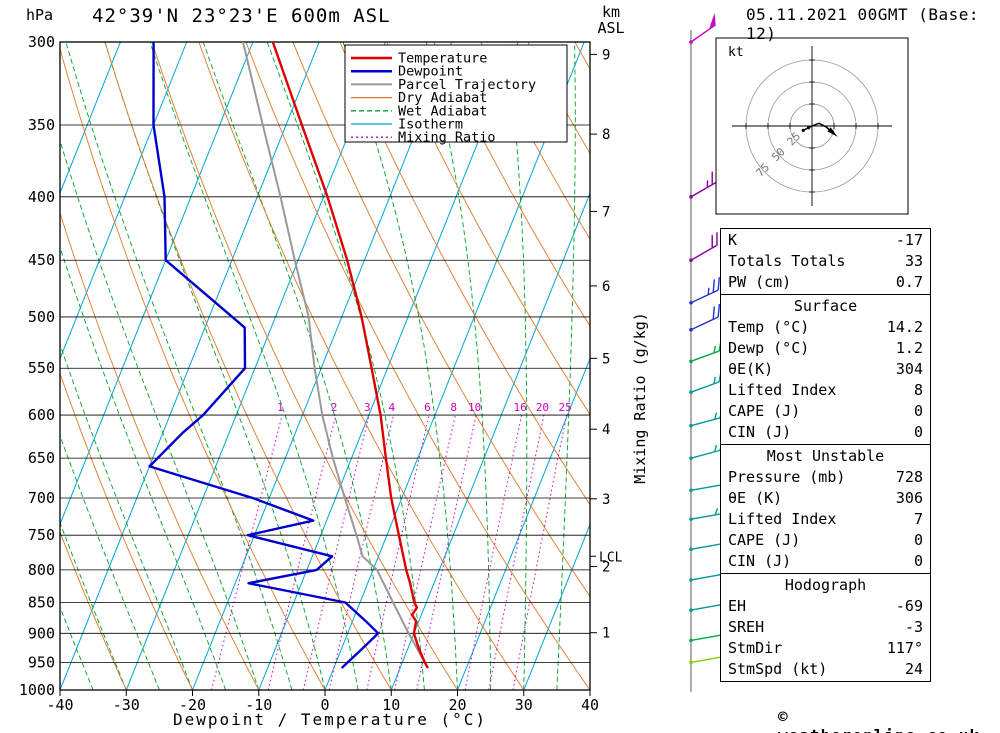 This screenshot has width=1000, height=733. Describe the element at coordinates (126, 705) in the screenshot. I see `svg-text: -30` at that location.